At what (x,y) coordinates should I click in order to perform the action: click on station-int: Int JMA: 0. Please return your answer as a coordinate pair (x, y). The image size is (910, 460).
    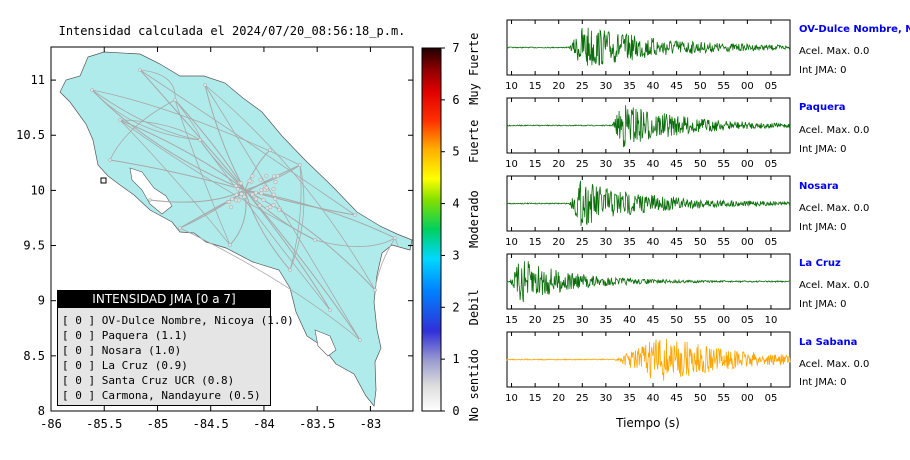
    Looking at the image, I should click on (823, 70).